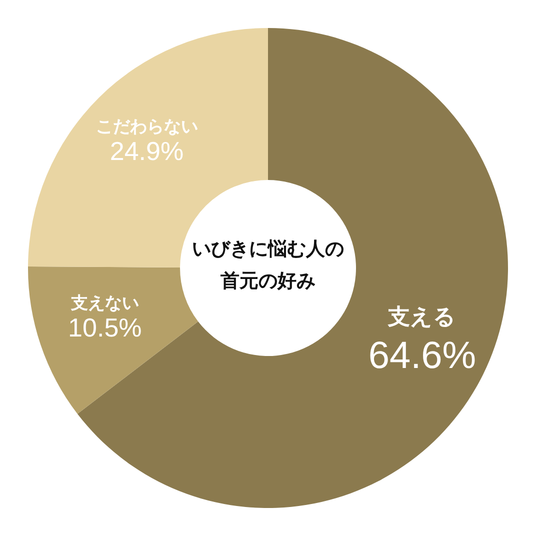  Describe the element at coordinates (105, 327) in the screenshot. I see `data-label: 10.5%` at that location.